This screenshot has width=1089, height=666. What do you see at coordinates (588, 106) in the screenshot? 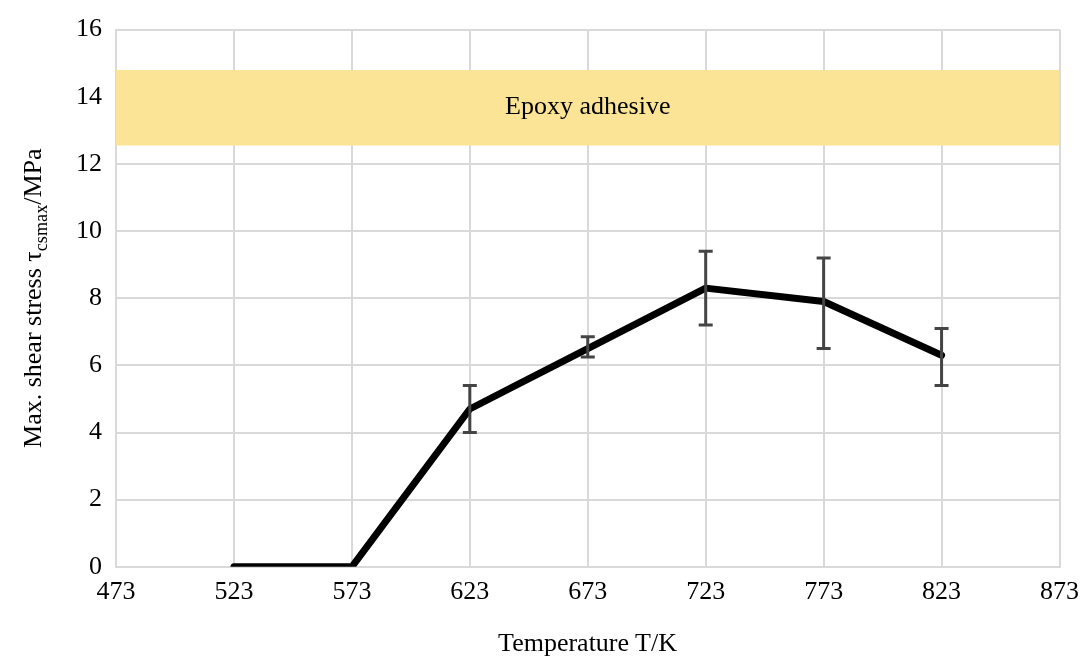
I see `band-label: Epoxy adhesive` at bounding box center [588, 106].